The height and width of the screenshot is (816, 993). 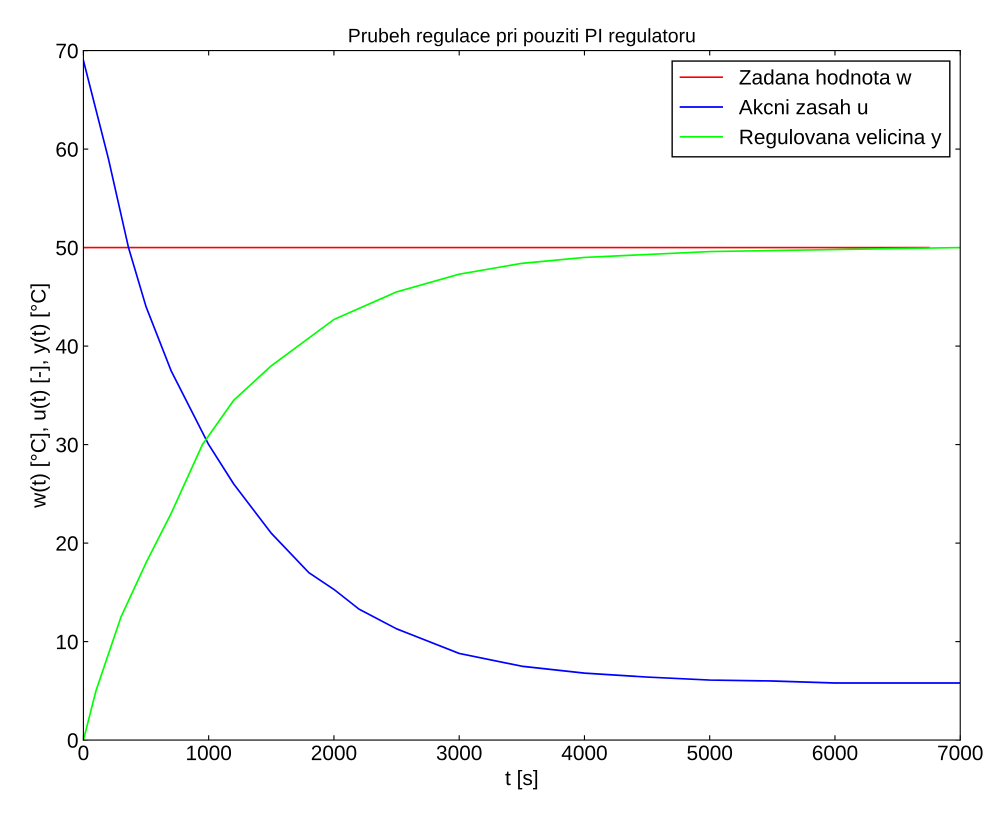 What do you see at coordinates (40, 396) in the screenshot?
I see `y-axis-title: w(t) [°C], u(t) [-], y(t) [°C]` at bounding box center [40, 396].